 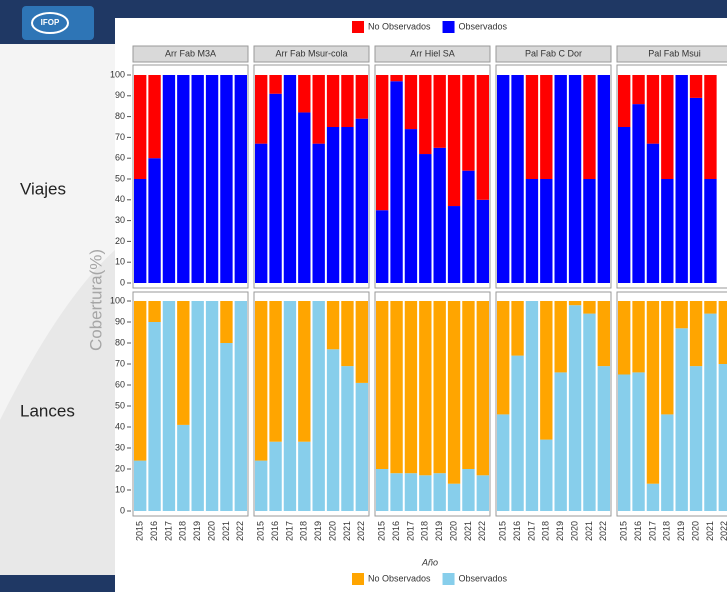 I want to click on facet-strip, so click(x=190, y=54).